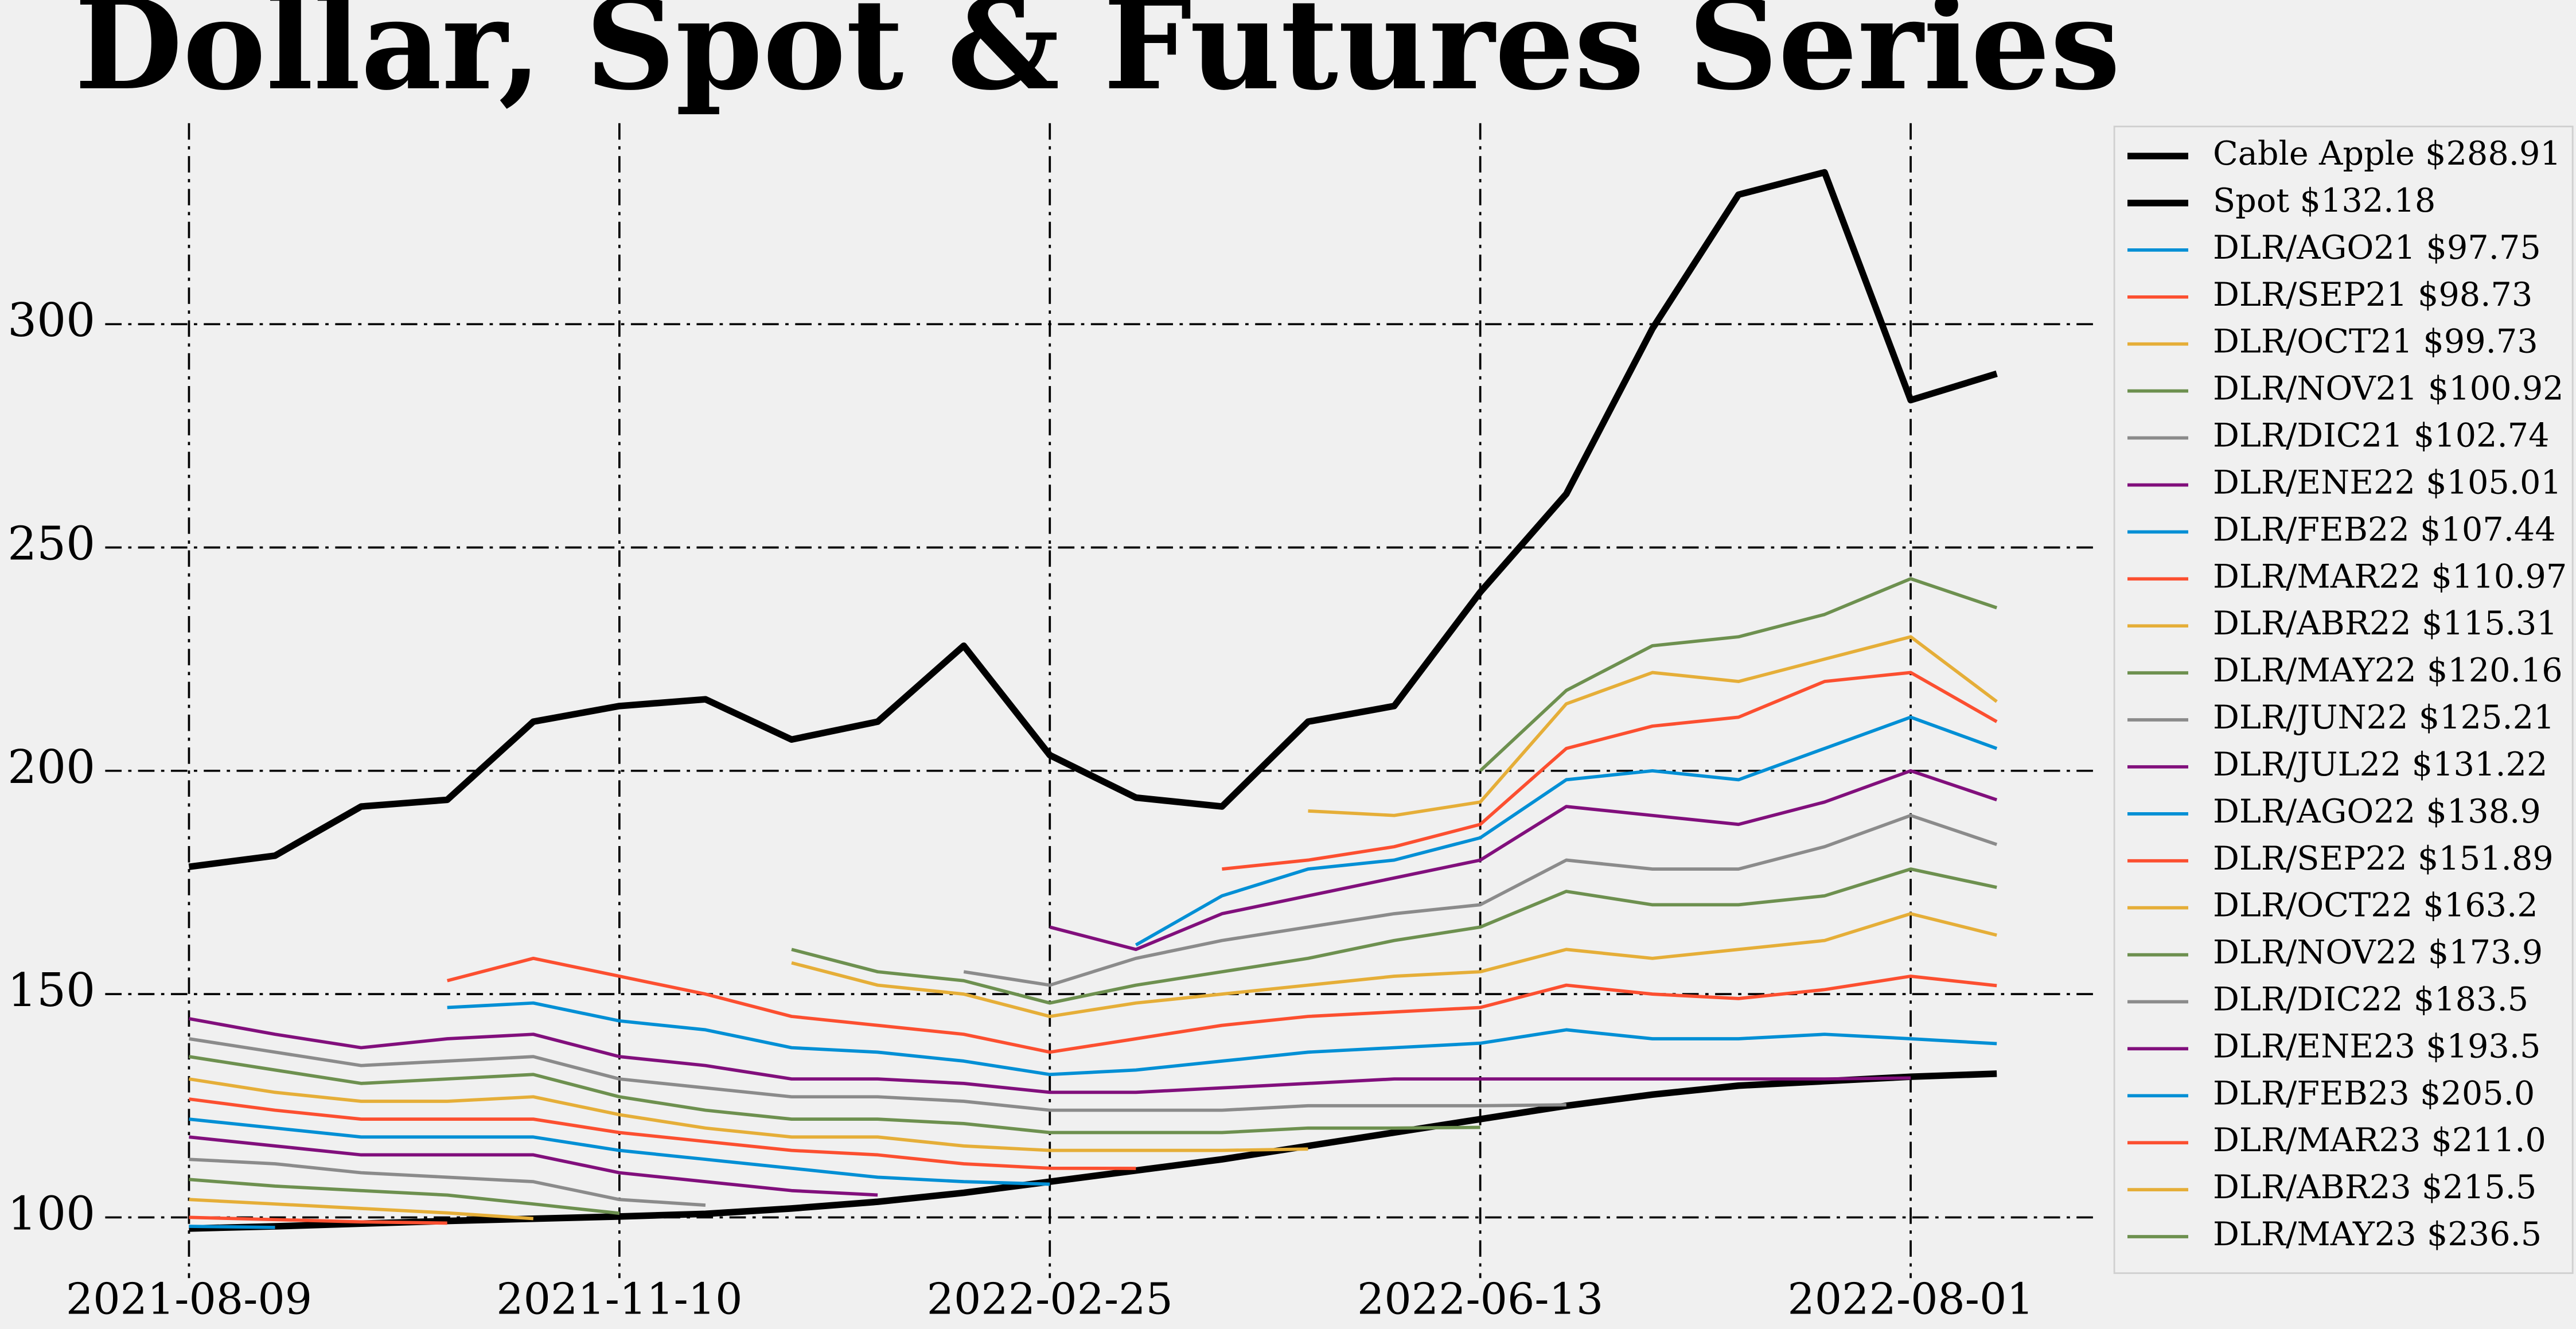 The height and width of the screenshot is (1329, 2576). I want to click on legend-label: DLR/OCT21 $99.73, so click(2375, 341).